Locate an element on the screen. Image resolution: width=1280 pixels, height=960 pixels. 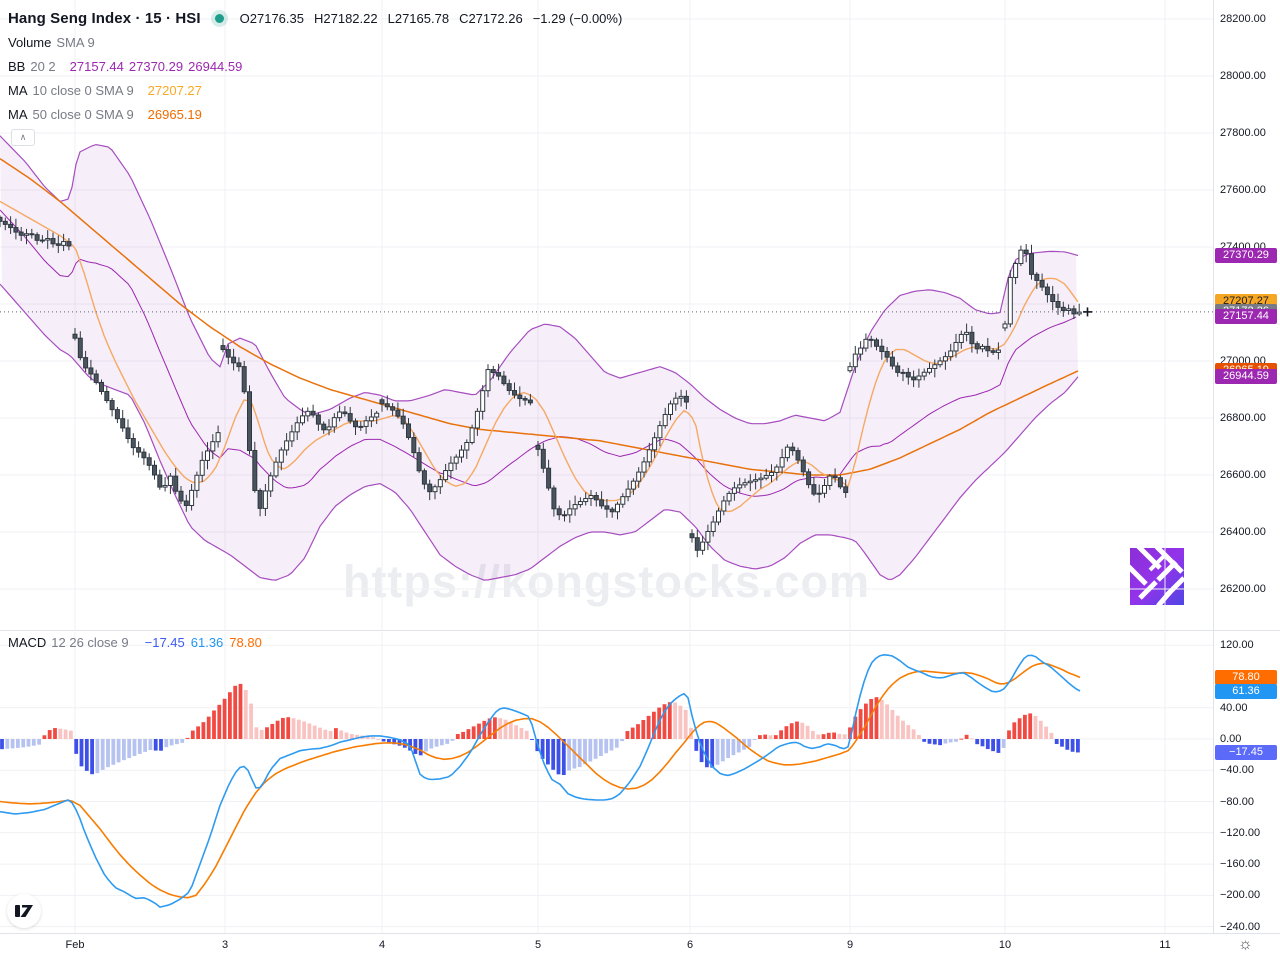
bb-upper-value: 27370.29 is located at coordinates (156, 66).